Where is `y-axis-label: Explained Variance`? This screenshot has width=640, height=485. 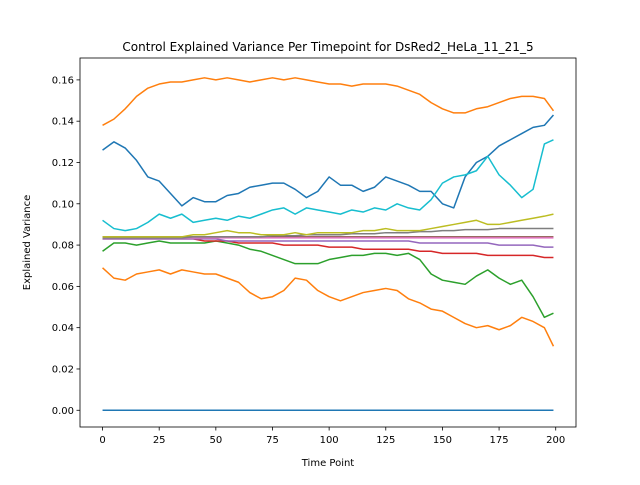 y-axis-label: Explained Variance is located at coordinates (27, 242).